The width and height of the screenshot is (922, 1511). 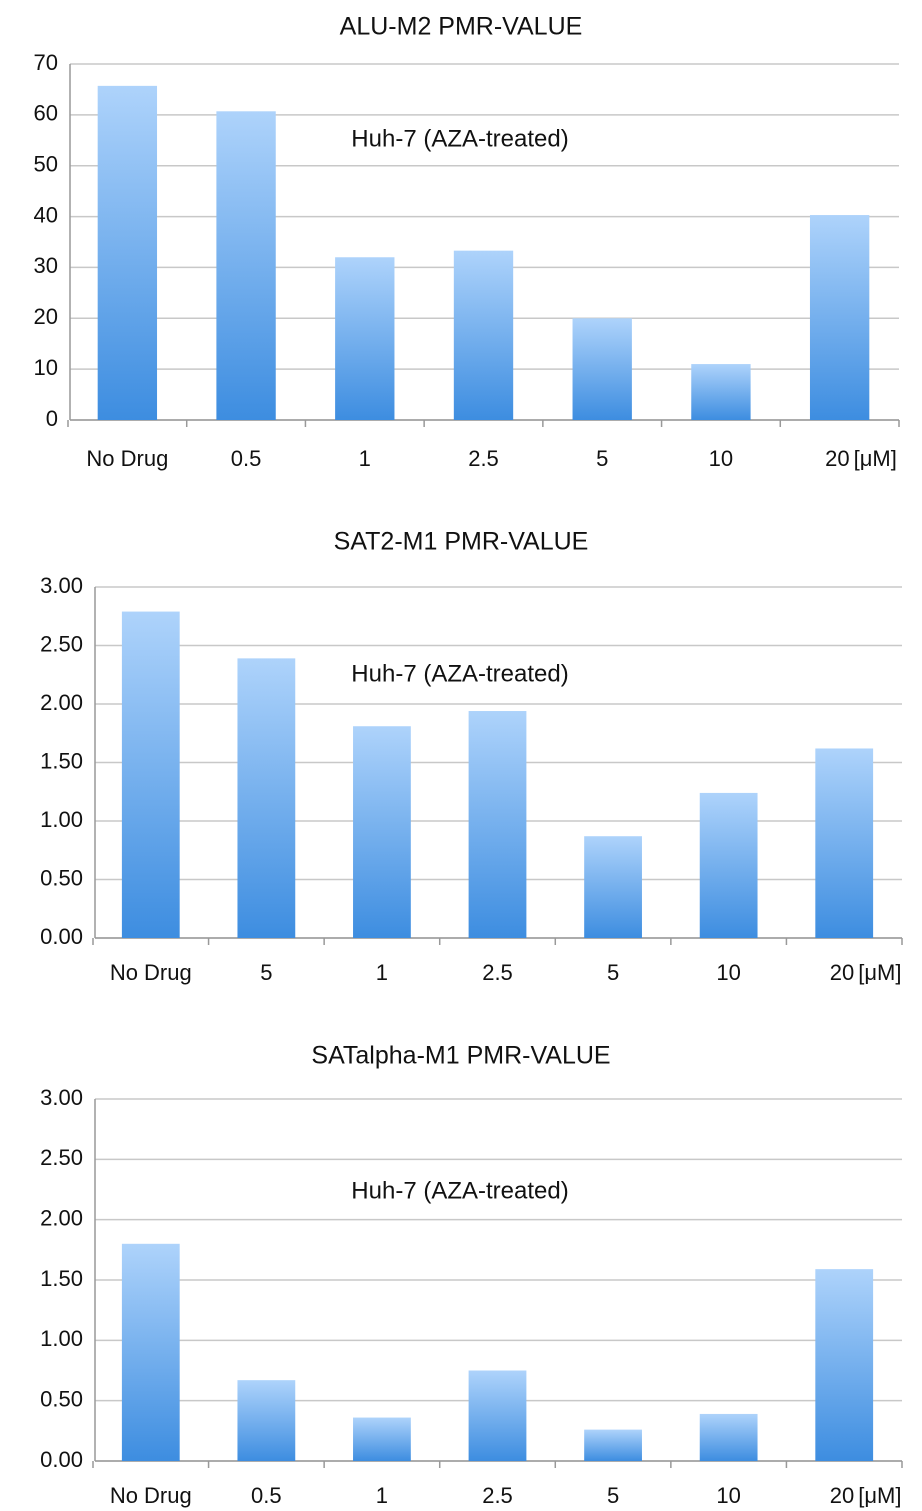 What do you see at coordinates (46, 265) in the screenshot?
I see `y-tick-label: 30` at bounding box center [46, 265].